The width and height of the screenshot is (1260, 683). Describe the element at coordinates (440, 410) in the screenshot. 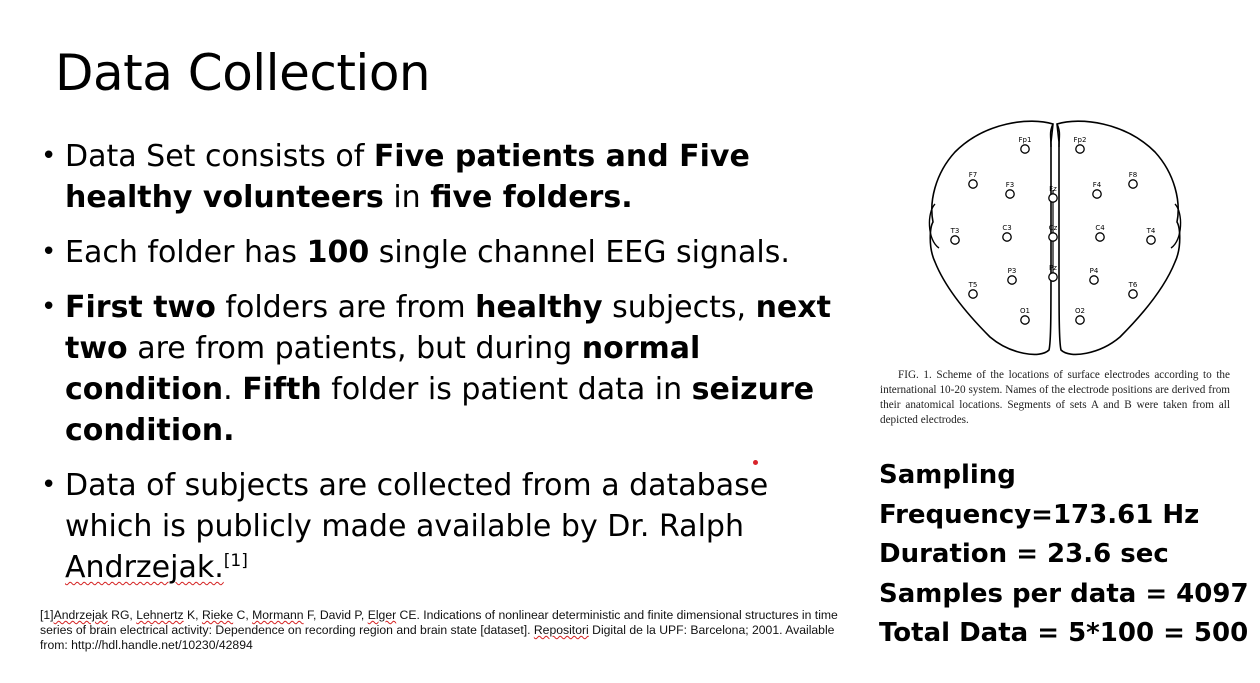

I see `bold-text: seizure condition.` at that location.